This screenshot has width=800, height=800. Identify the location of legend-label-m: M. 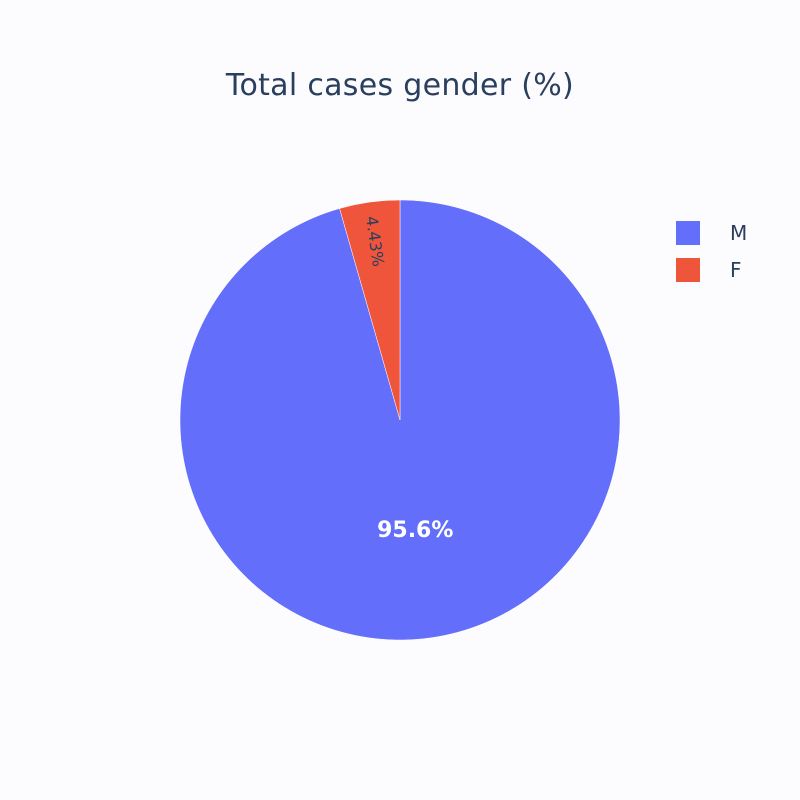
(739, 232).